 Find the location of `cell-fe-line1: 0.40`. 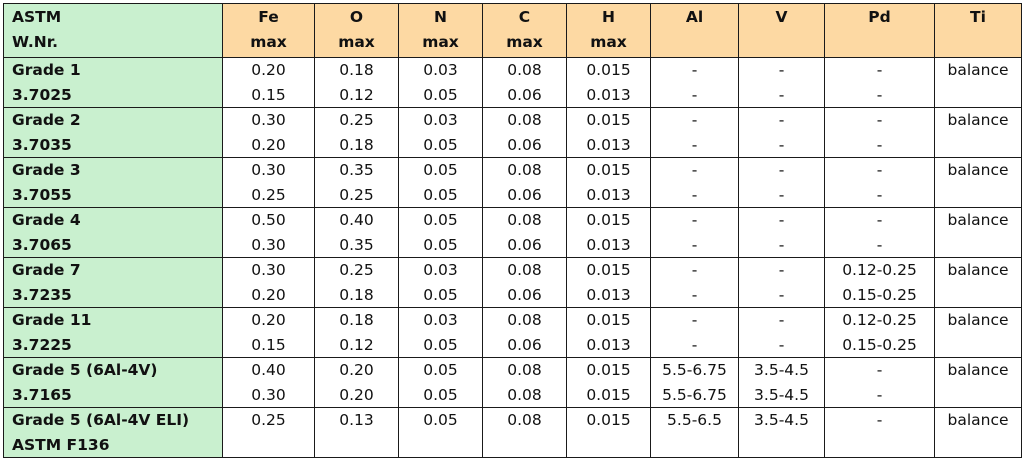

cell-fe-line1: 0.40 is located at coordinates (268, 370).